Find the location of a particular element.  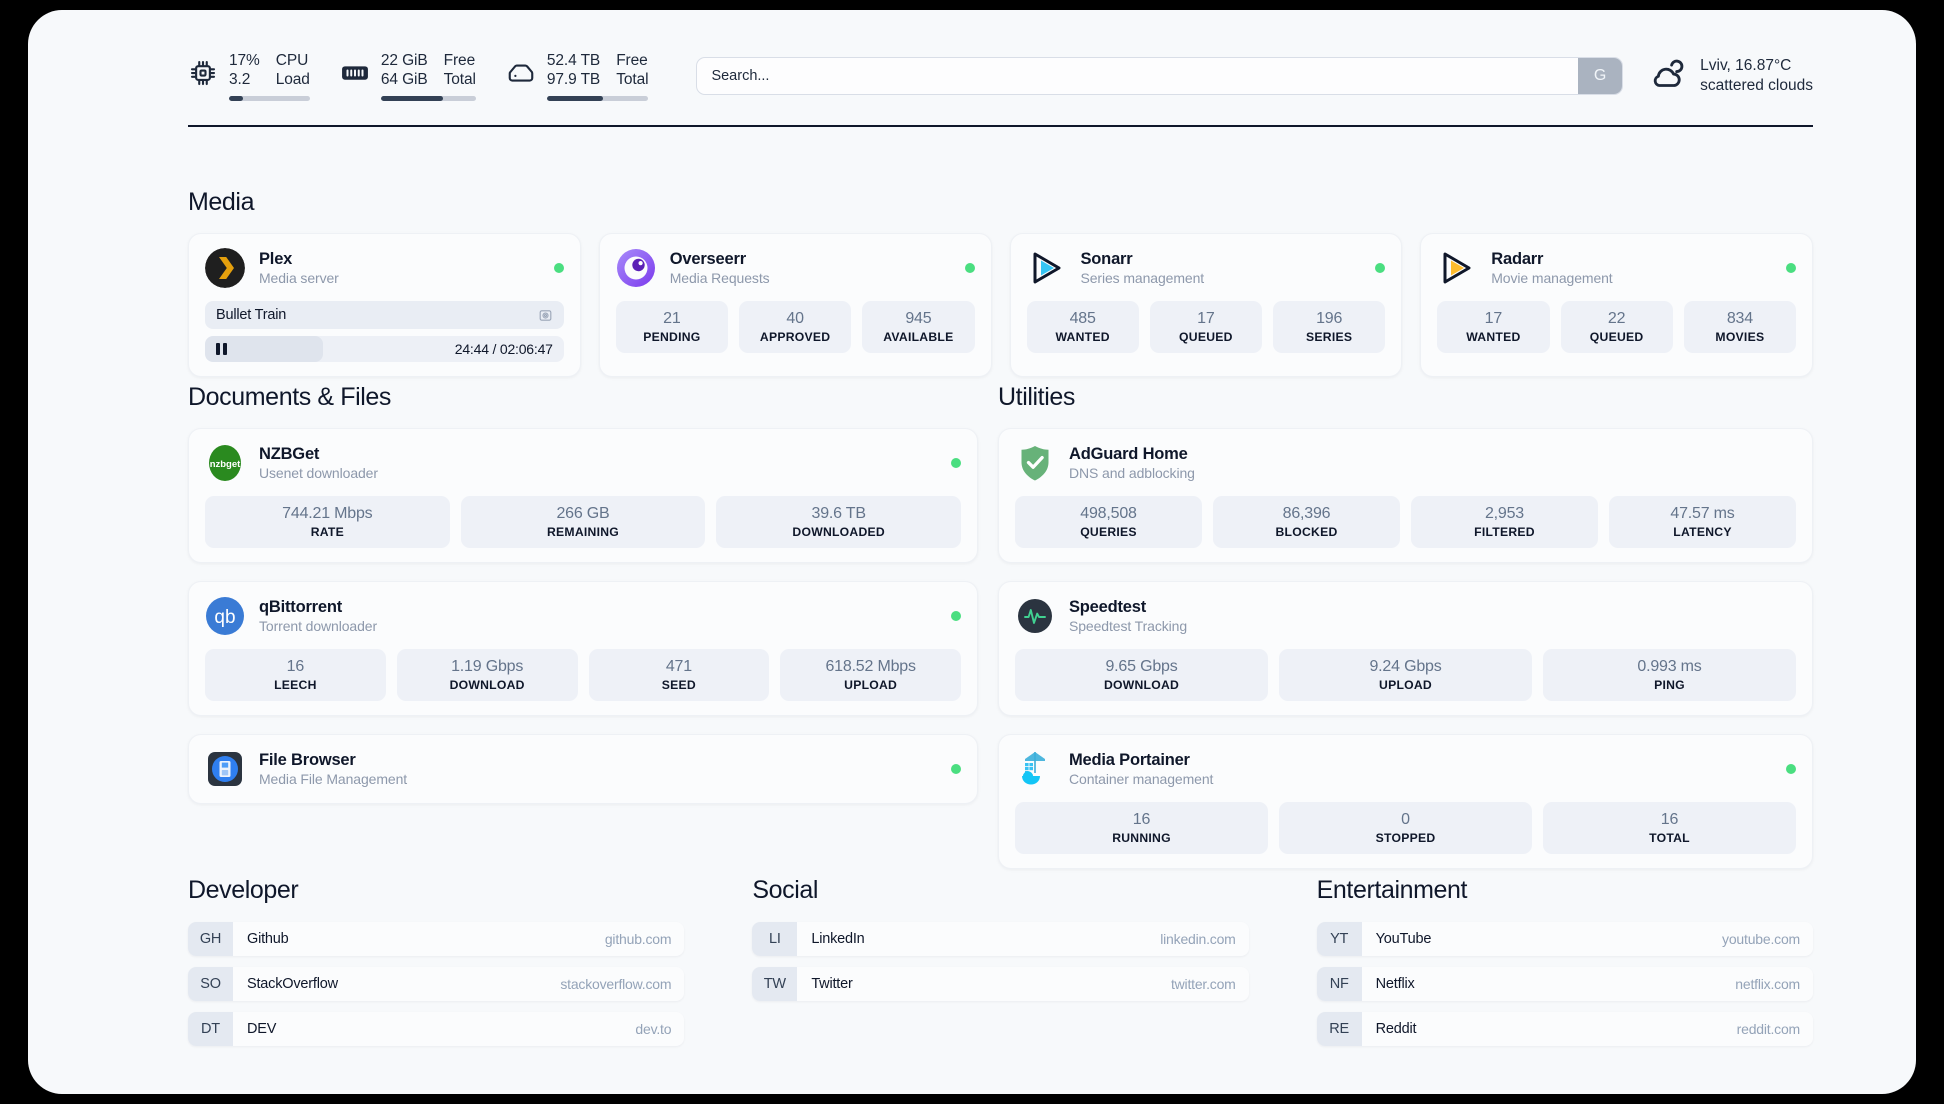

bookmark-abbr: NF is located at coordinates (1339, 984).